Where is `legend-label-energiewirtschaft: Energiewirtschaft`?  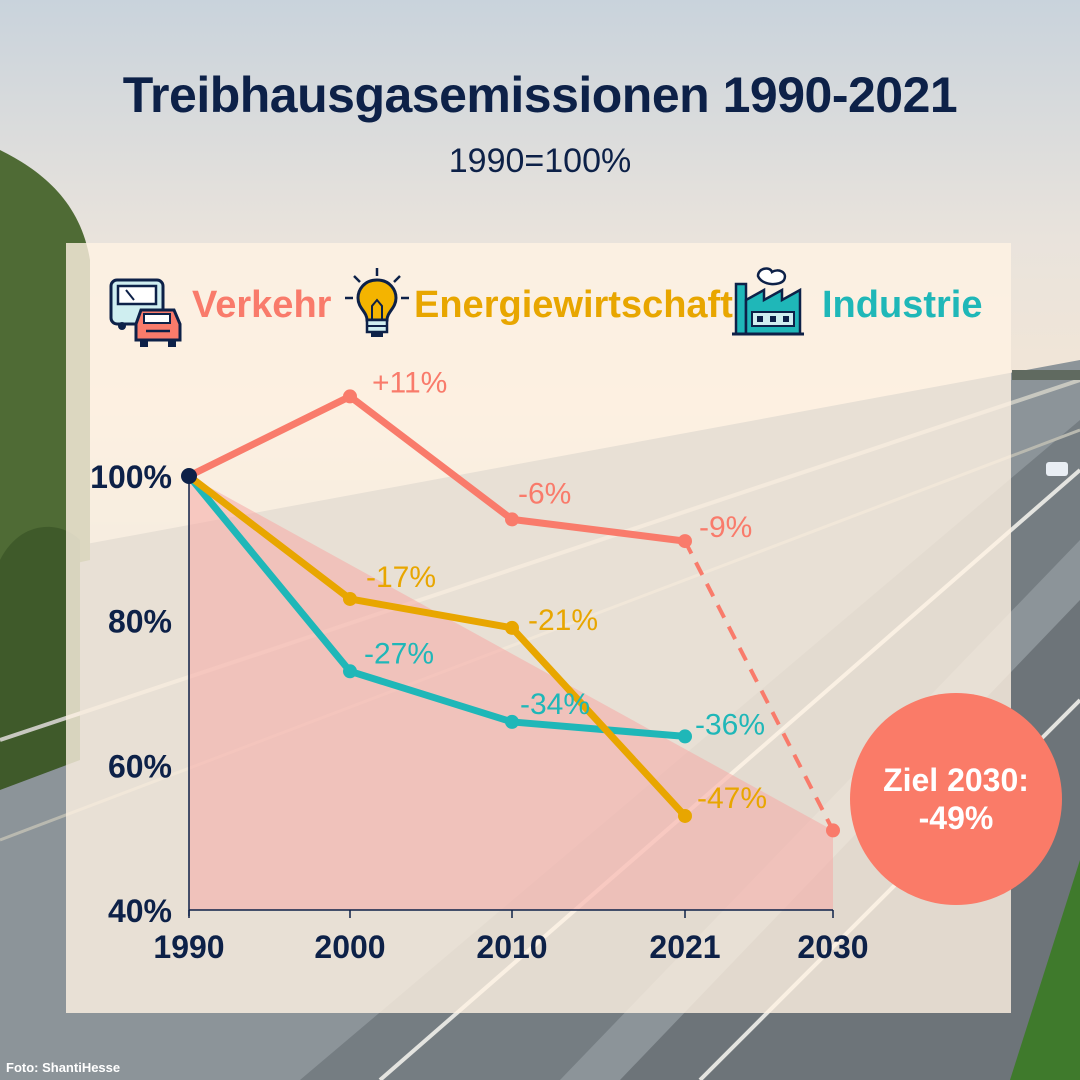
legend-label-energiewirtschaft: Energiewirtschaft is located at coordinates (573, 305).